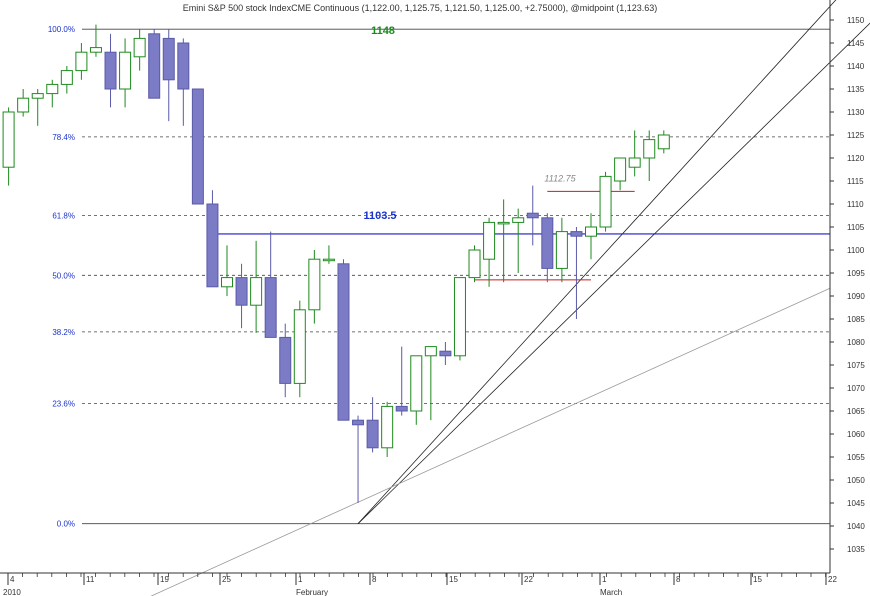 This screenshot has height=596, width=870. I want to click on fib-label: 23.6%, so click(63, 404).